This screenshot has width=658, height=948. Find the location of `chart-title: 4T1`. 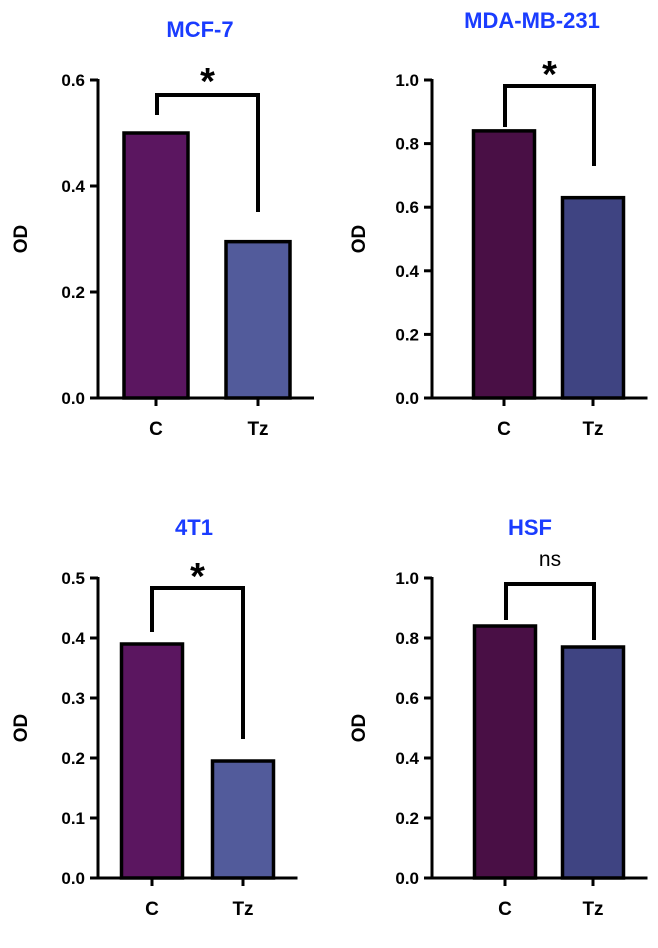

chart-title: 4T1 is located at coordinates (194, 527).